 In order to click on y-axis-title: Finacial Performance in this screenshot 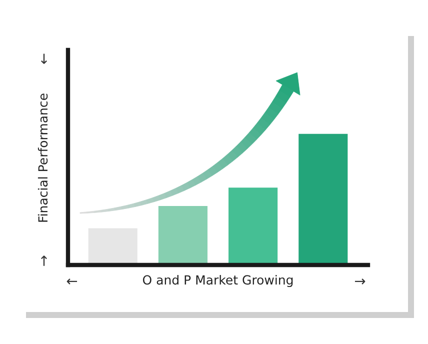, I will do `click(43, 158)`.